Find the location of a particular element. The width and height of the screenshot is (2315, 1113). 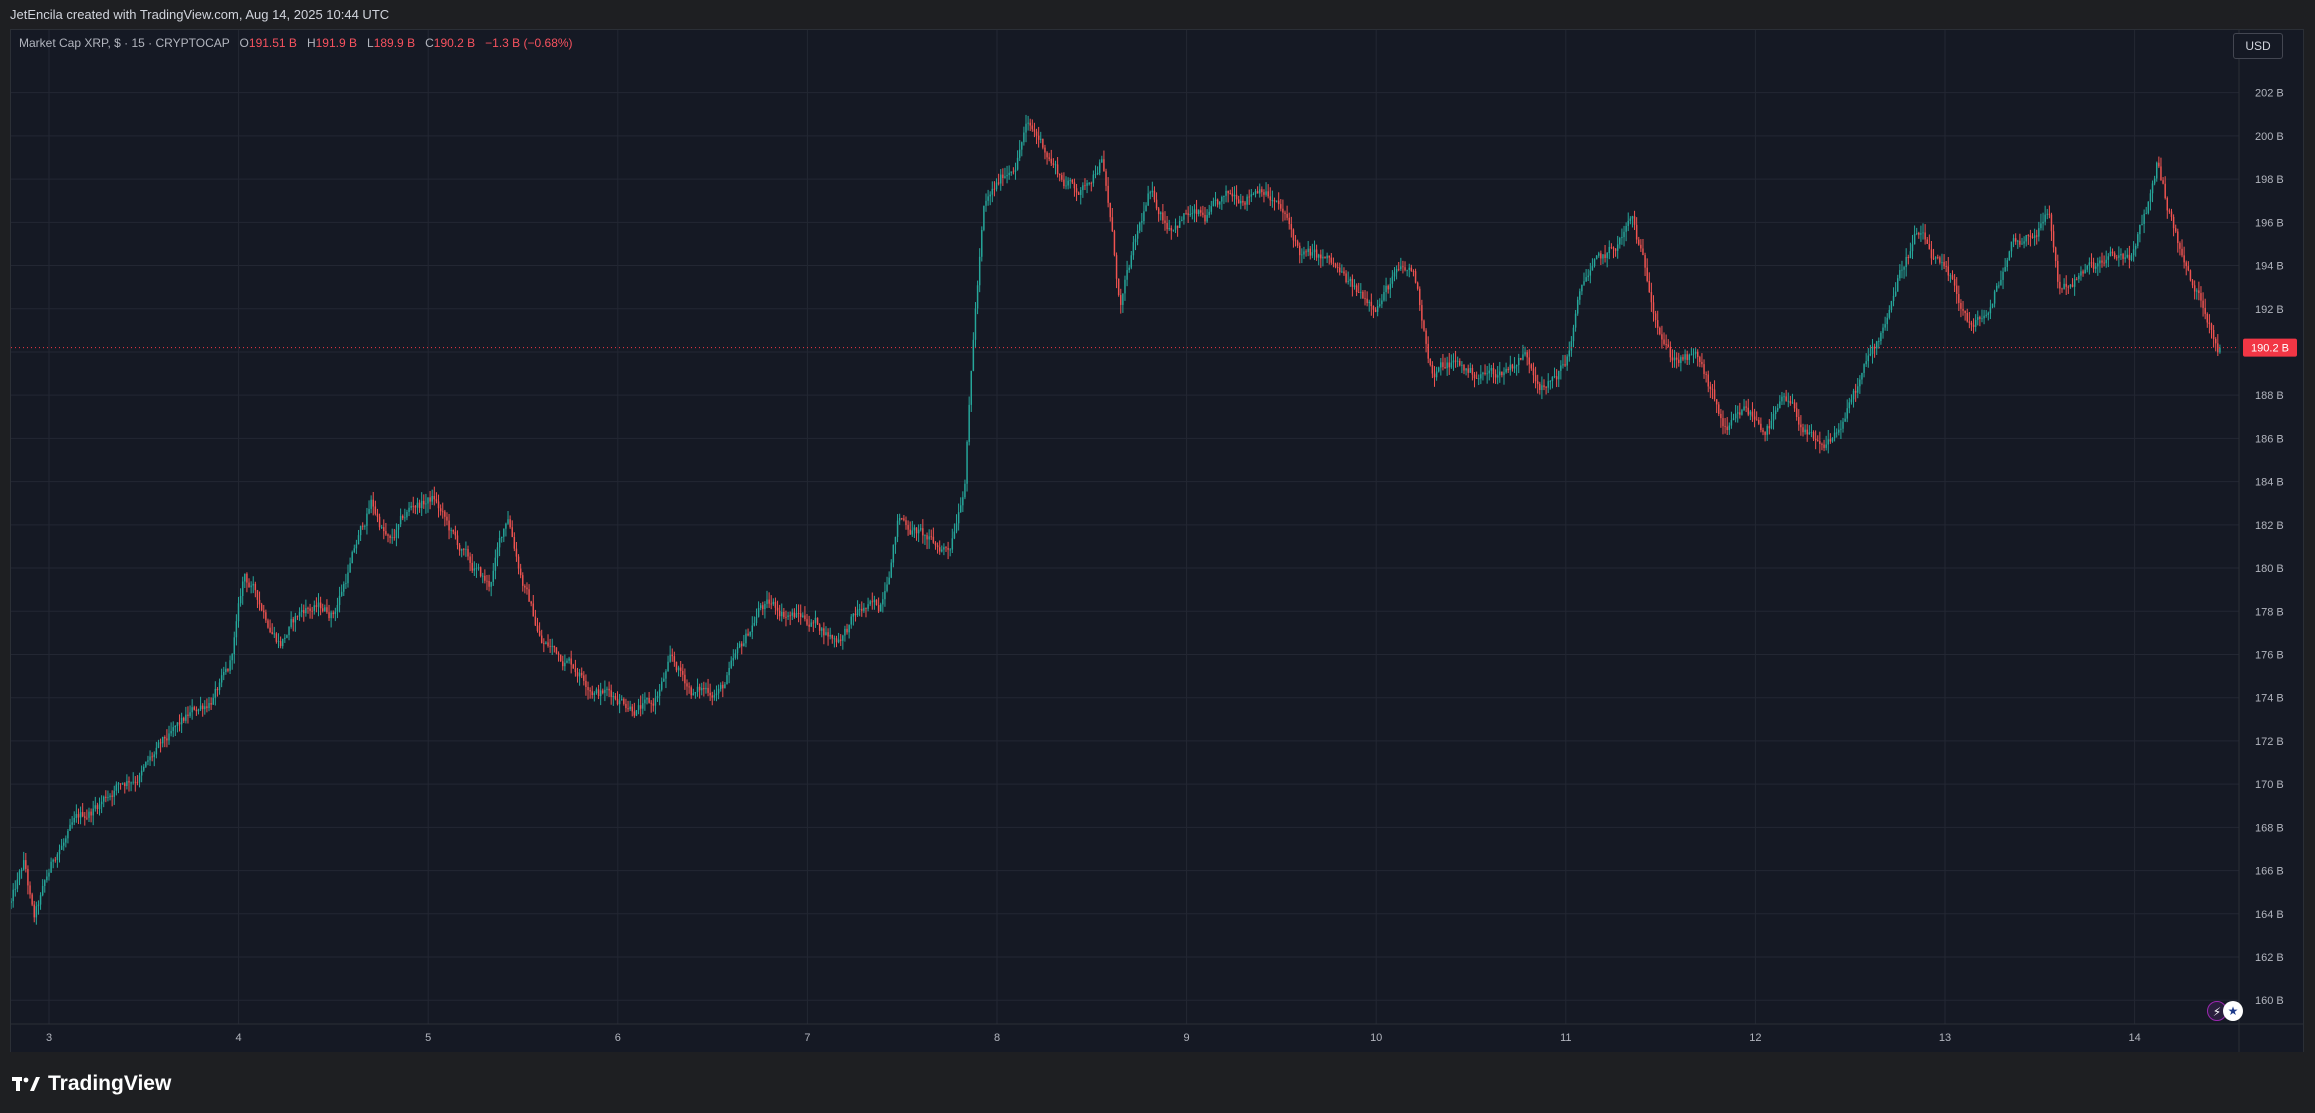

y-tick-label: 174 B is located at coordinates (2269, 699).